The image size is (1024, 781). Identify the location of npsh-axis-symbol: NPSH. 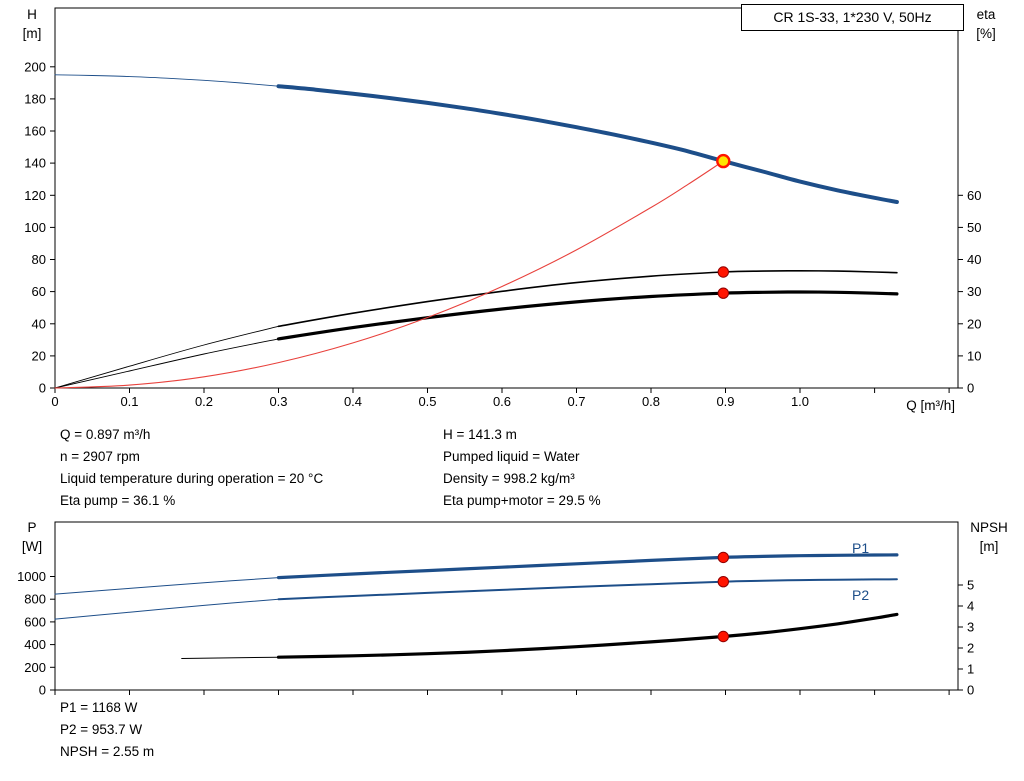
(989, 527).